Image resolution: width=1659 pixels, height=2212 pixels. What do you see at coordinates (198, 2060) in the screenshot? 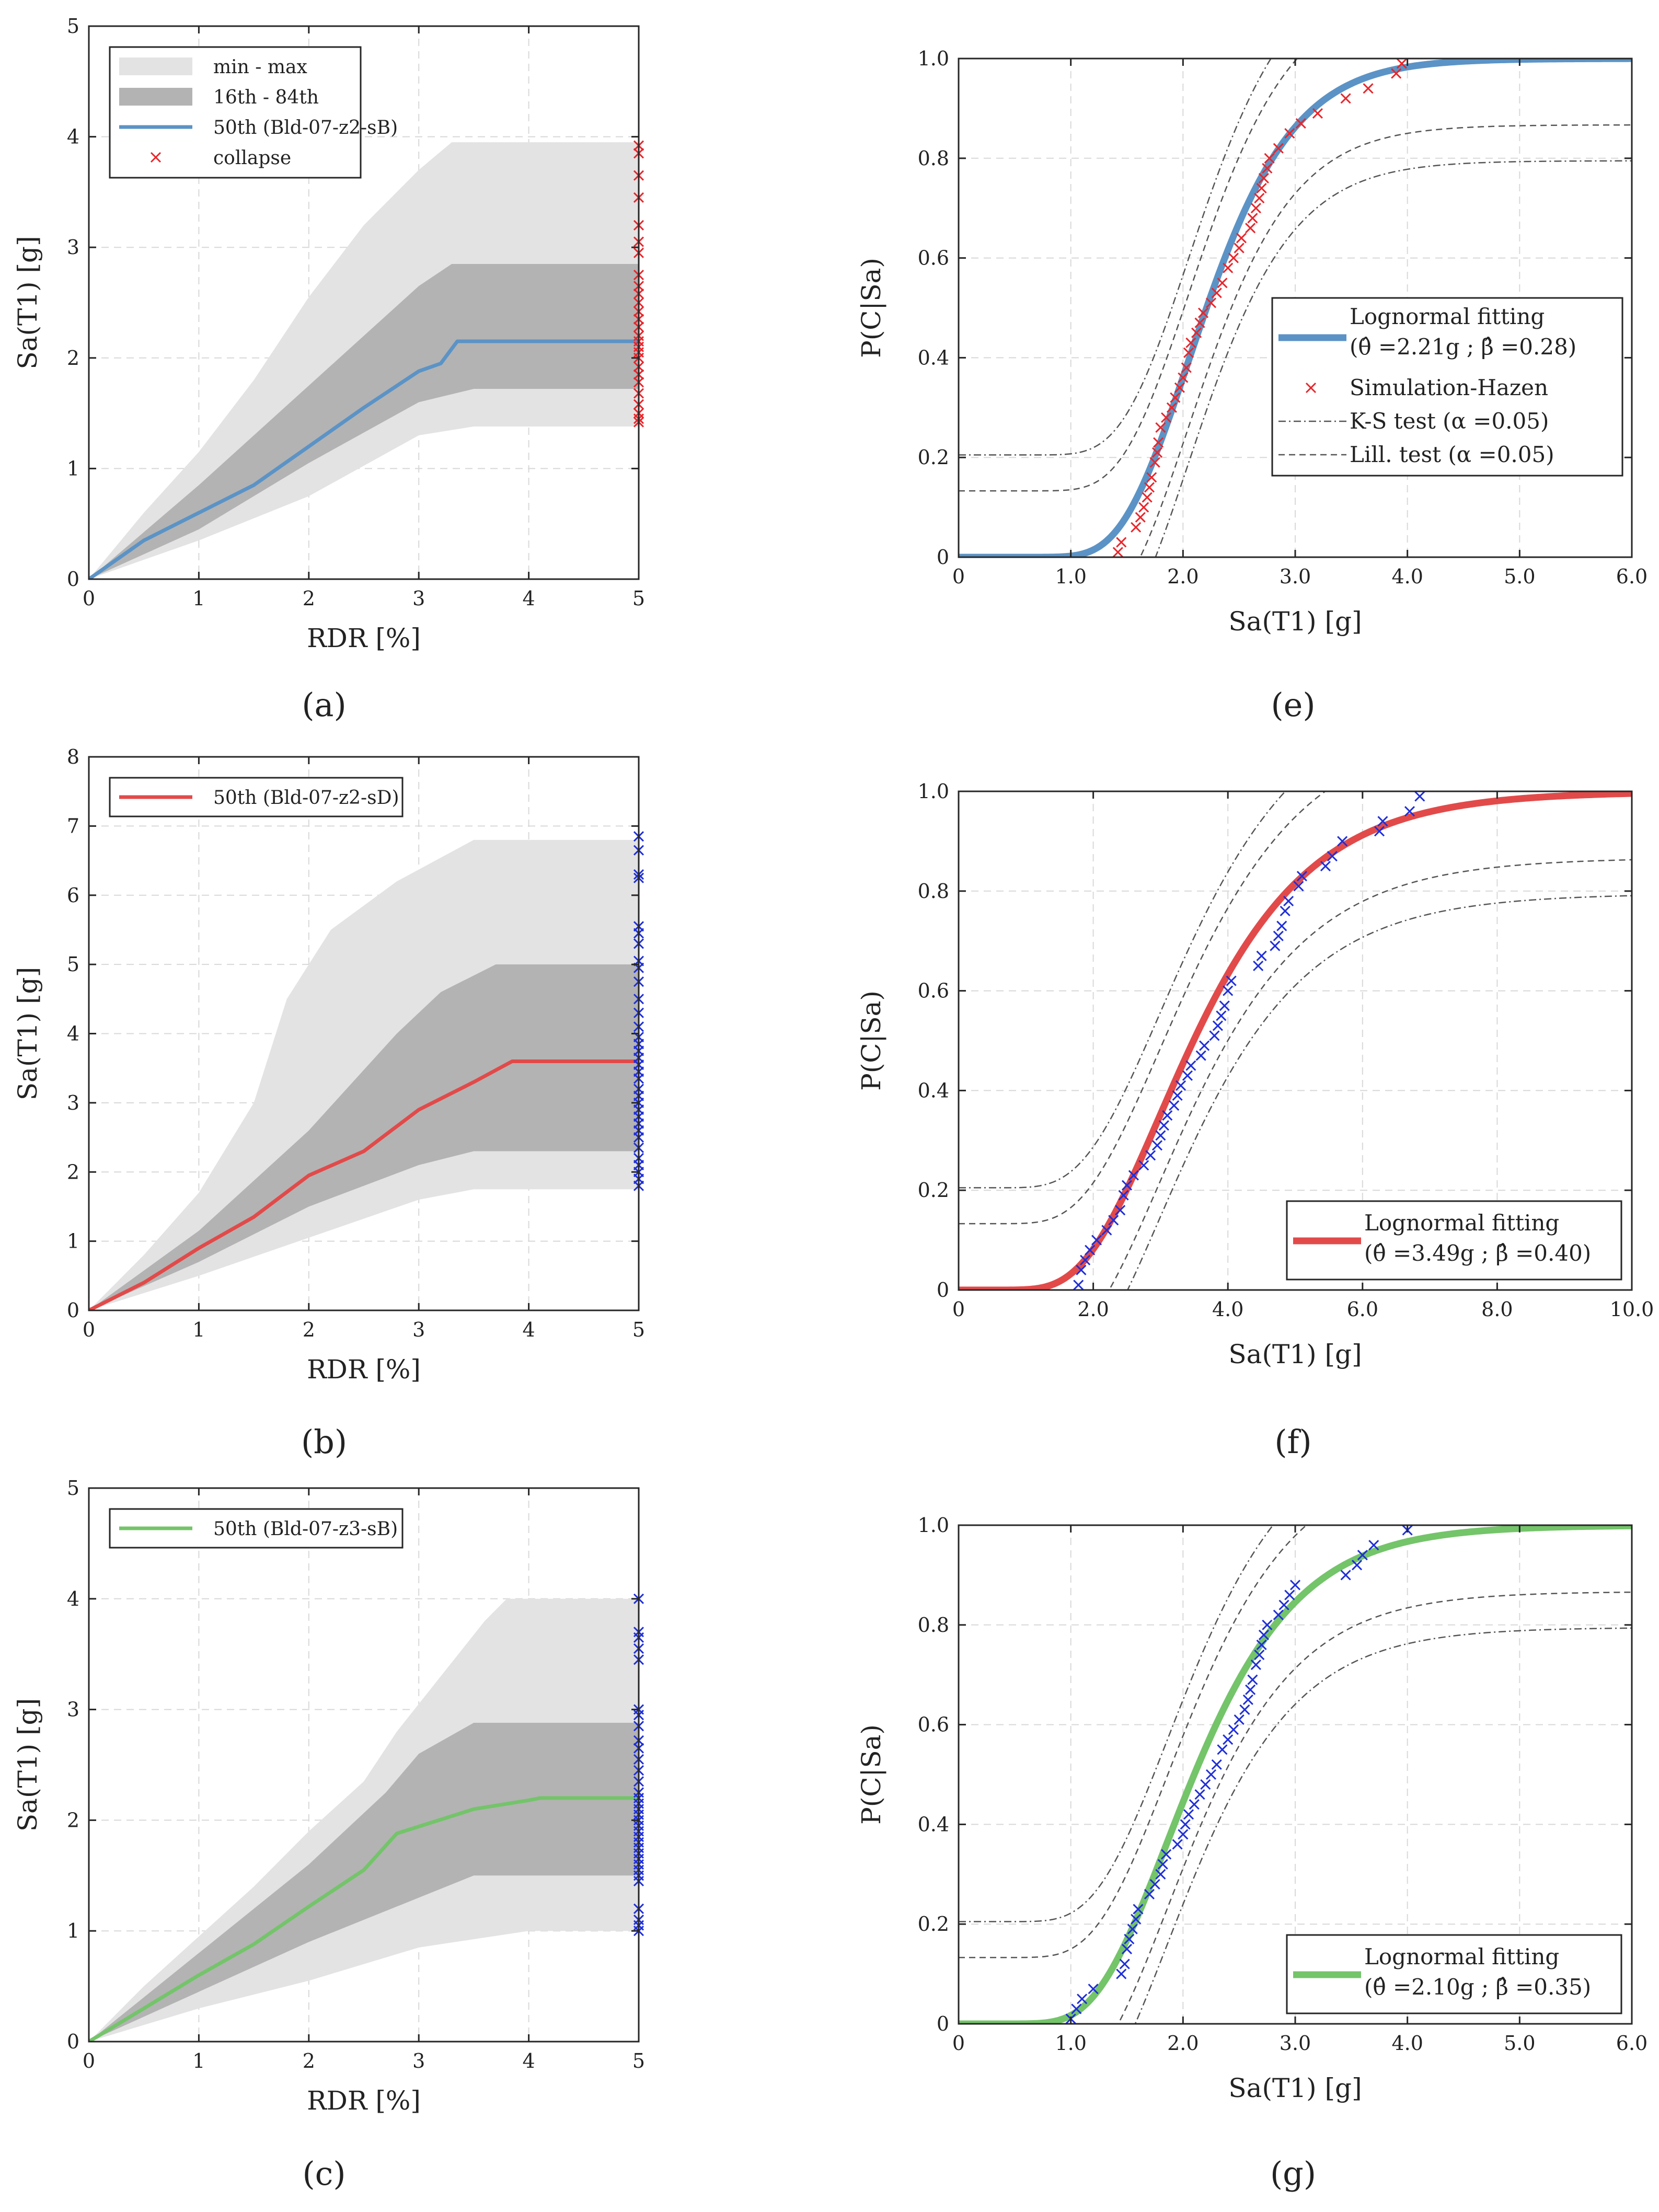
I see `x-tick-label: 1` at bounding box center [198, 2060].